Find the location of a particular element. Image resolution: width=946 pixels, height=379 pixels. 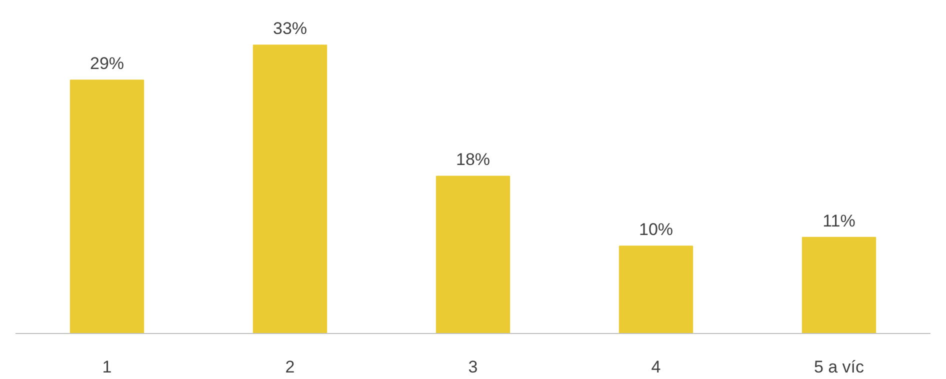

x-tick-label: 5 a víc is located at coordinates (839, 367).